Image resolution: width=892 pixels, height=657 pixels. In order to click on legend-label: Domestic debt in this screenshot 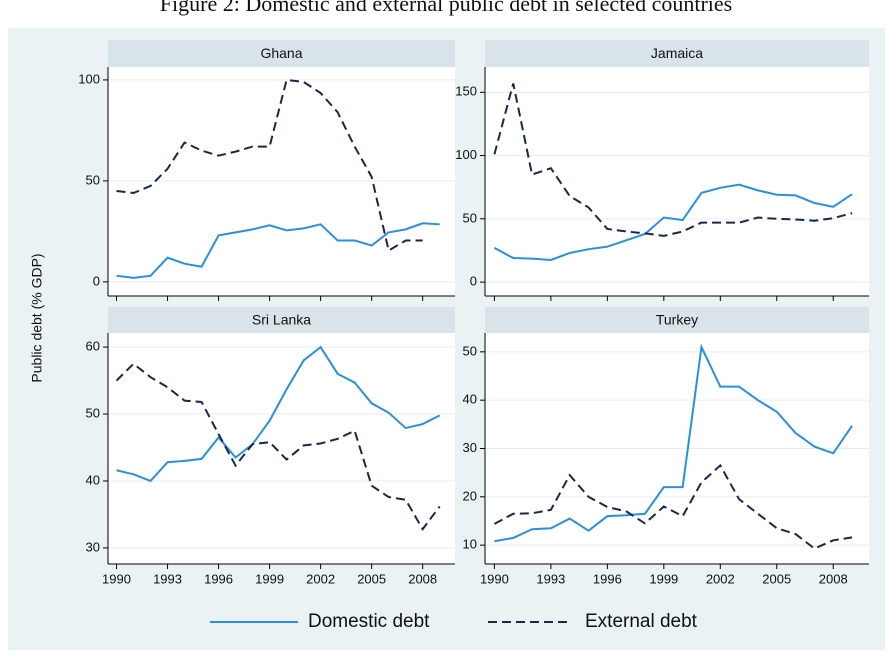, I will do `click(369, 621)`.